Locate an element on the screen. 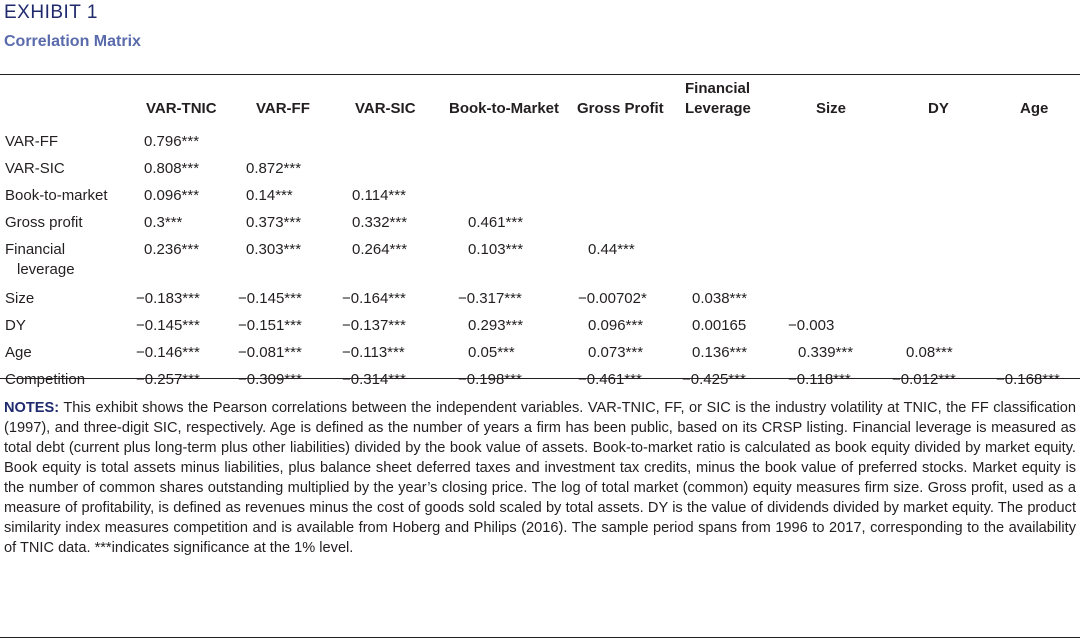  table-cell: 0.293*** is located at coordinates (496, 325).